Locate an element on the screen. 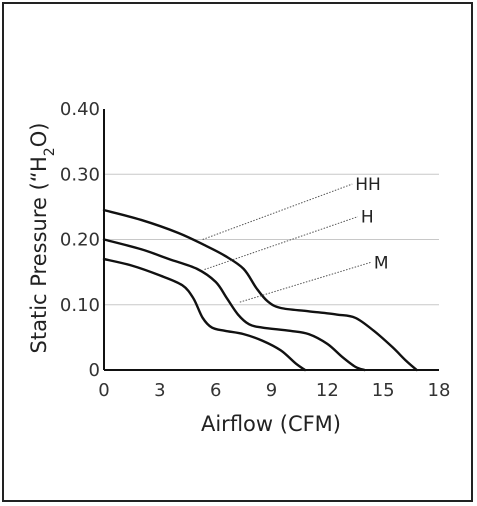 This screenshot has width=477, height=506. leader-line-h is located at coordinates (281, 243).